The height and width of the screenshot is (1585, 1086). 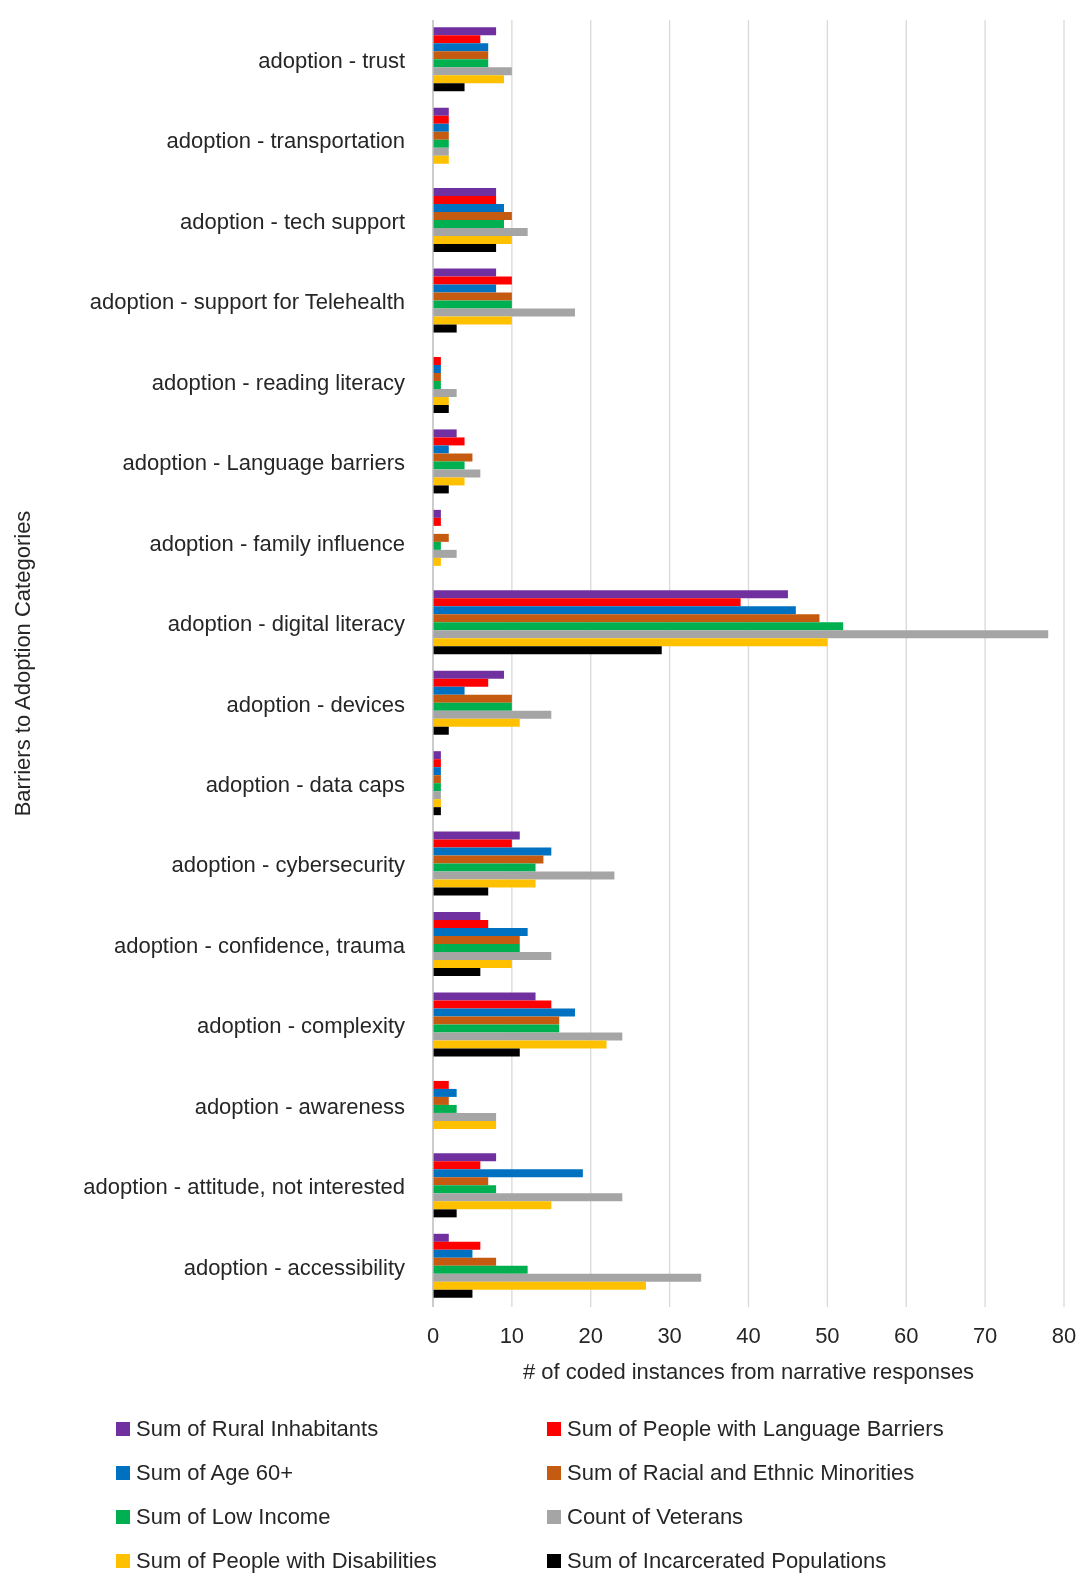 I want to click on x-tick-label: 0, so click(x=433, y=1335).